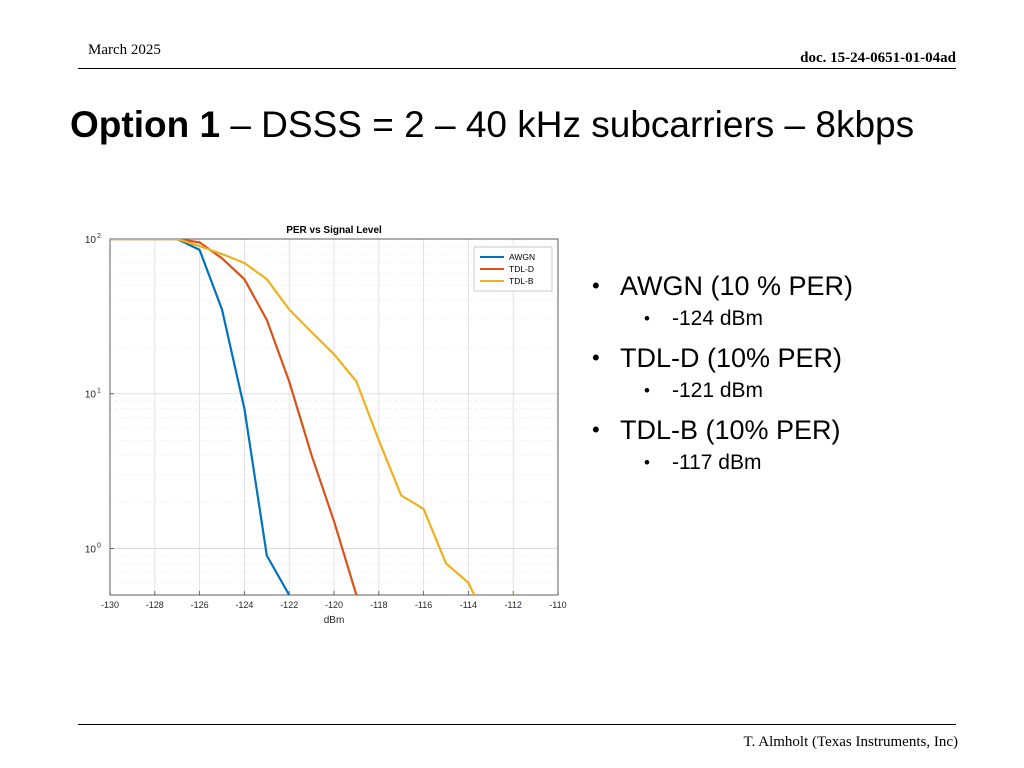 The width and height of the screenshot is (1024, 768). Describe the element at coordinates (334, 605) in the screenshot. I see `x-tick-label: -120` at that location.